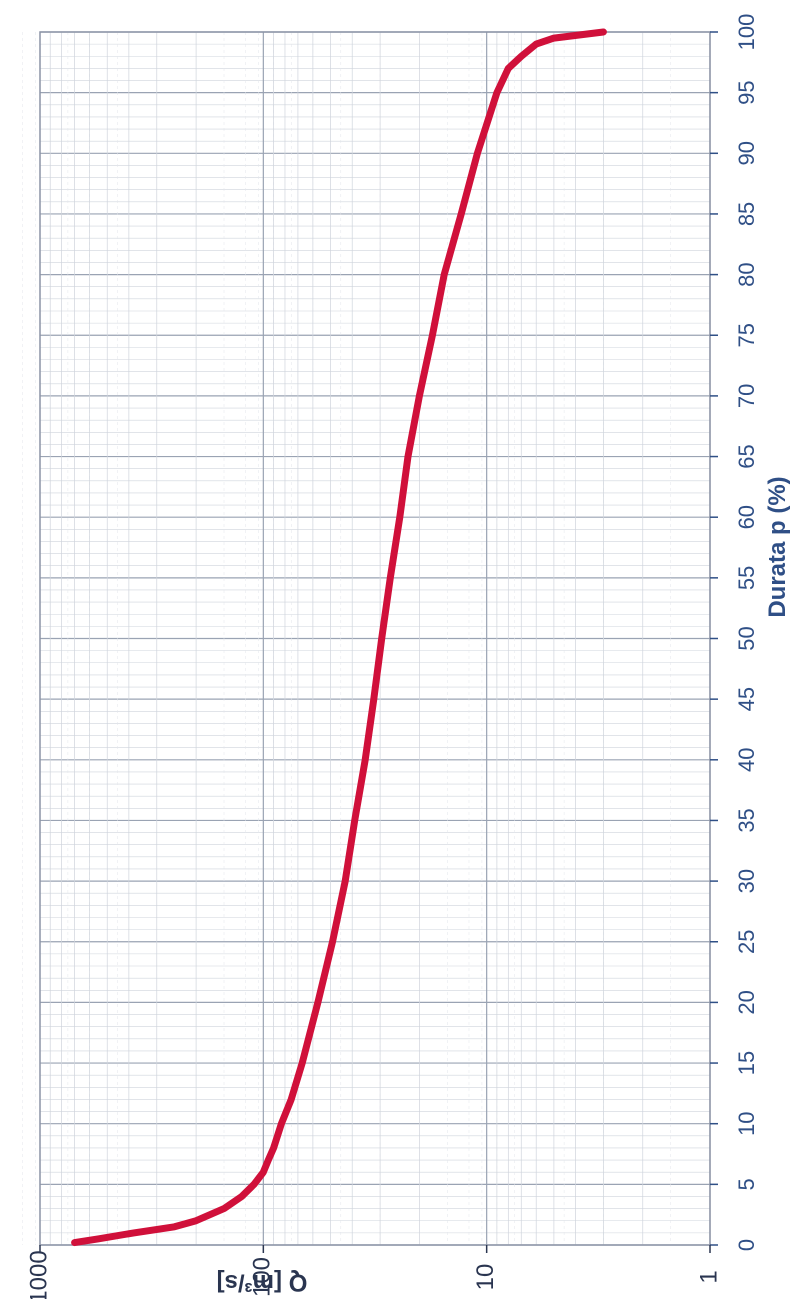 This screenshot has height=1299, width=802. Describe the element at coordinates (38, 1274) in the screenshot. I see `y-tick-label: 1000` at that location.